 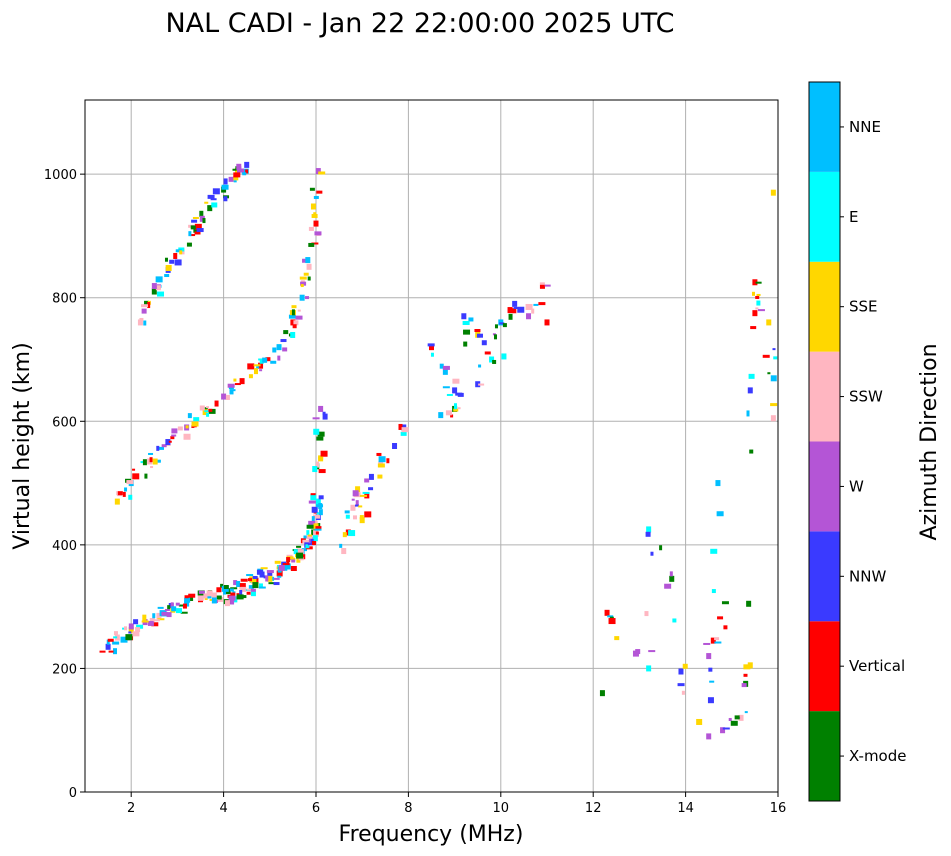 I want to click on x-tick-label: 14, so click(x=685, y=808).